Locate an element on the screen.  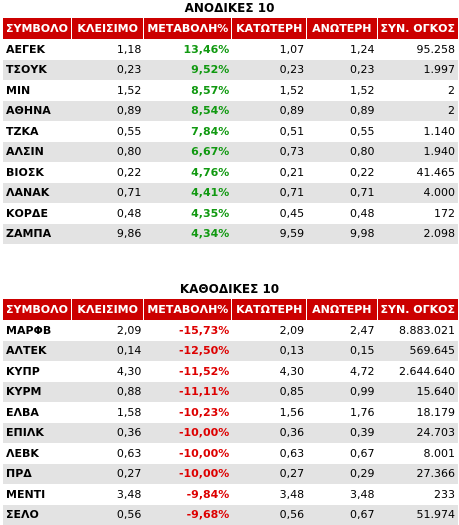
close-cell: 0,48 is located at coordinates (108, 213).